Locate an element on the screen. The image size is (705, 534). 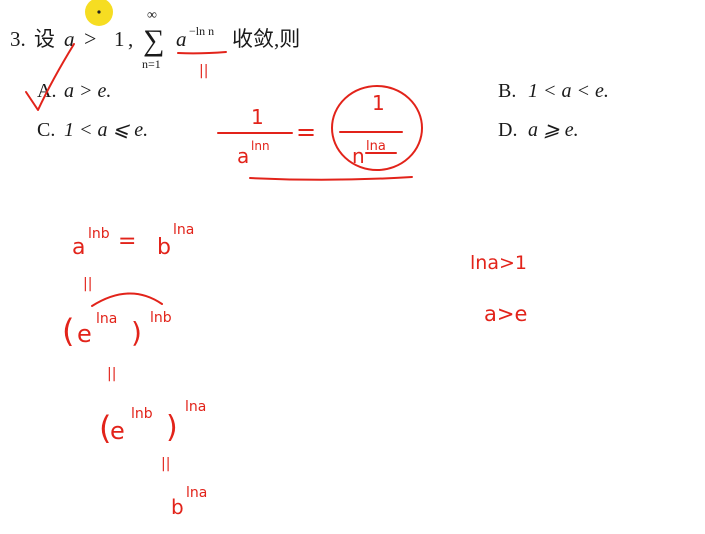
step2-inner-exp: lnb is located at coordinates (142, 414).